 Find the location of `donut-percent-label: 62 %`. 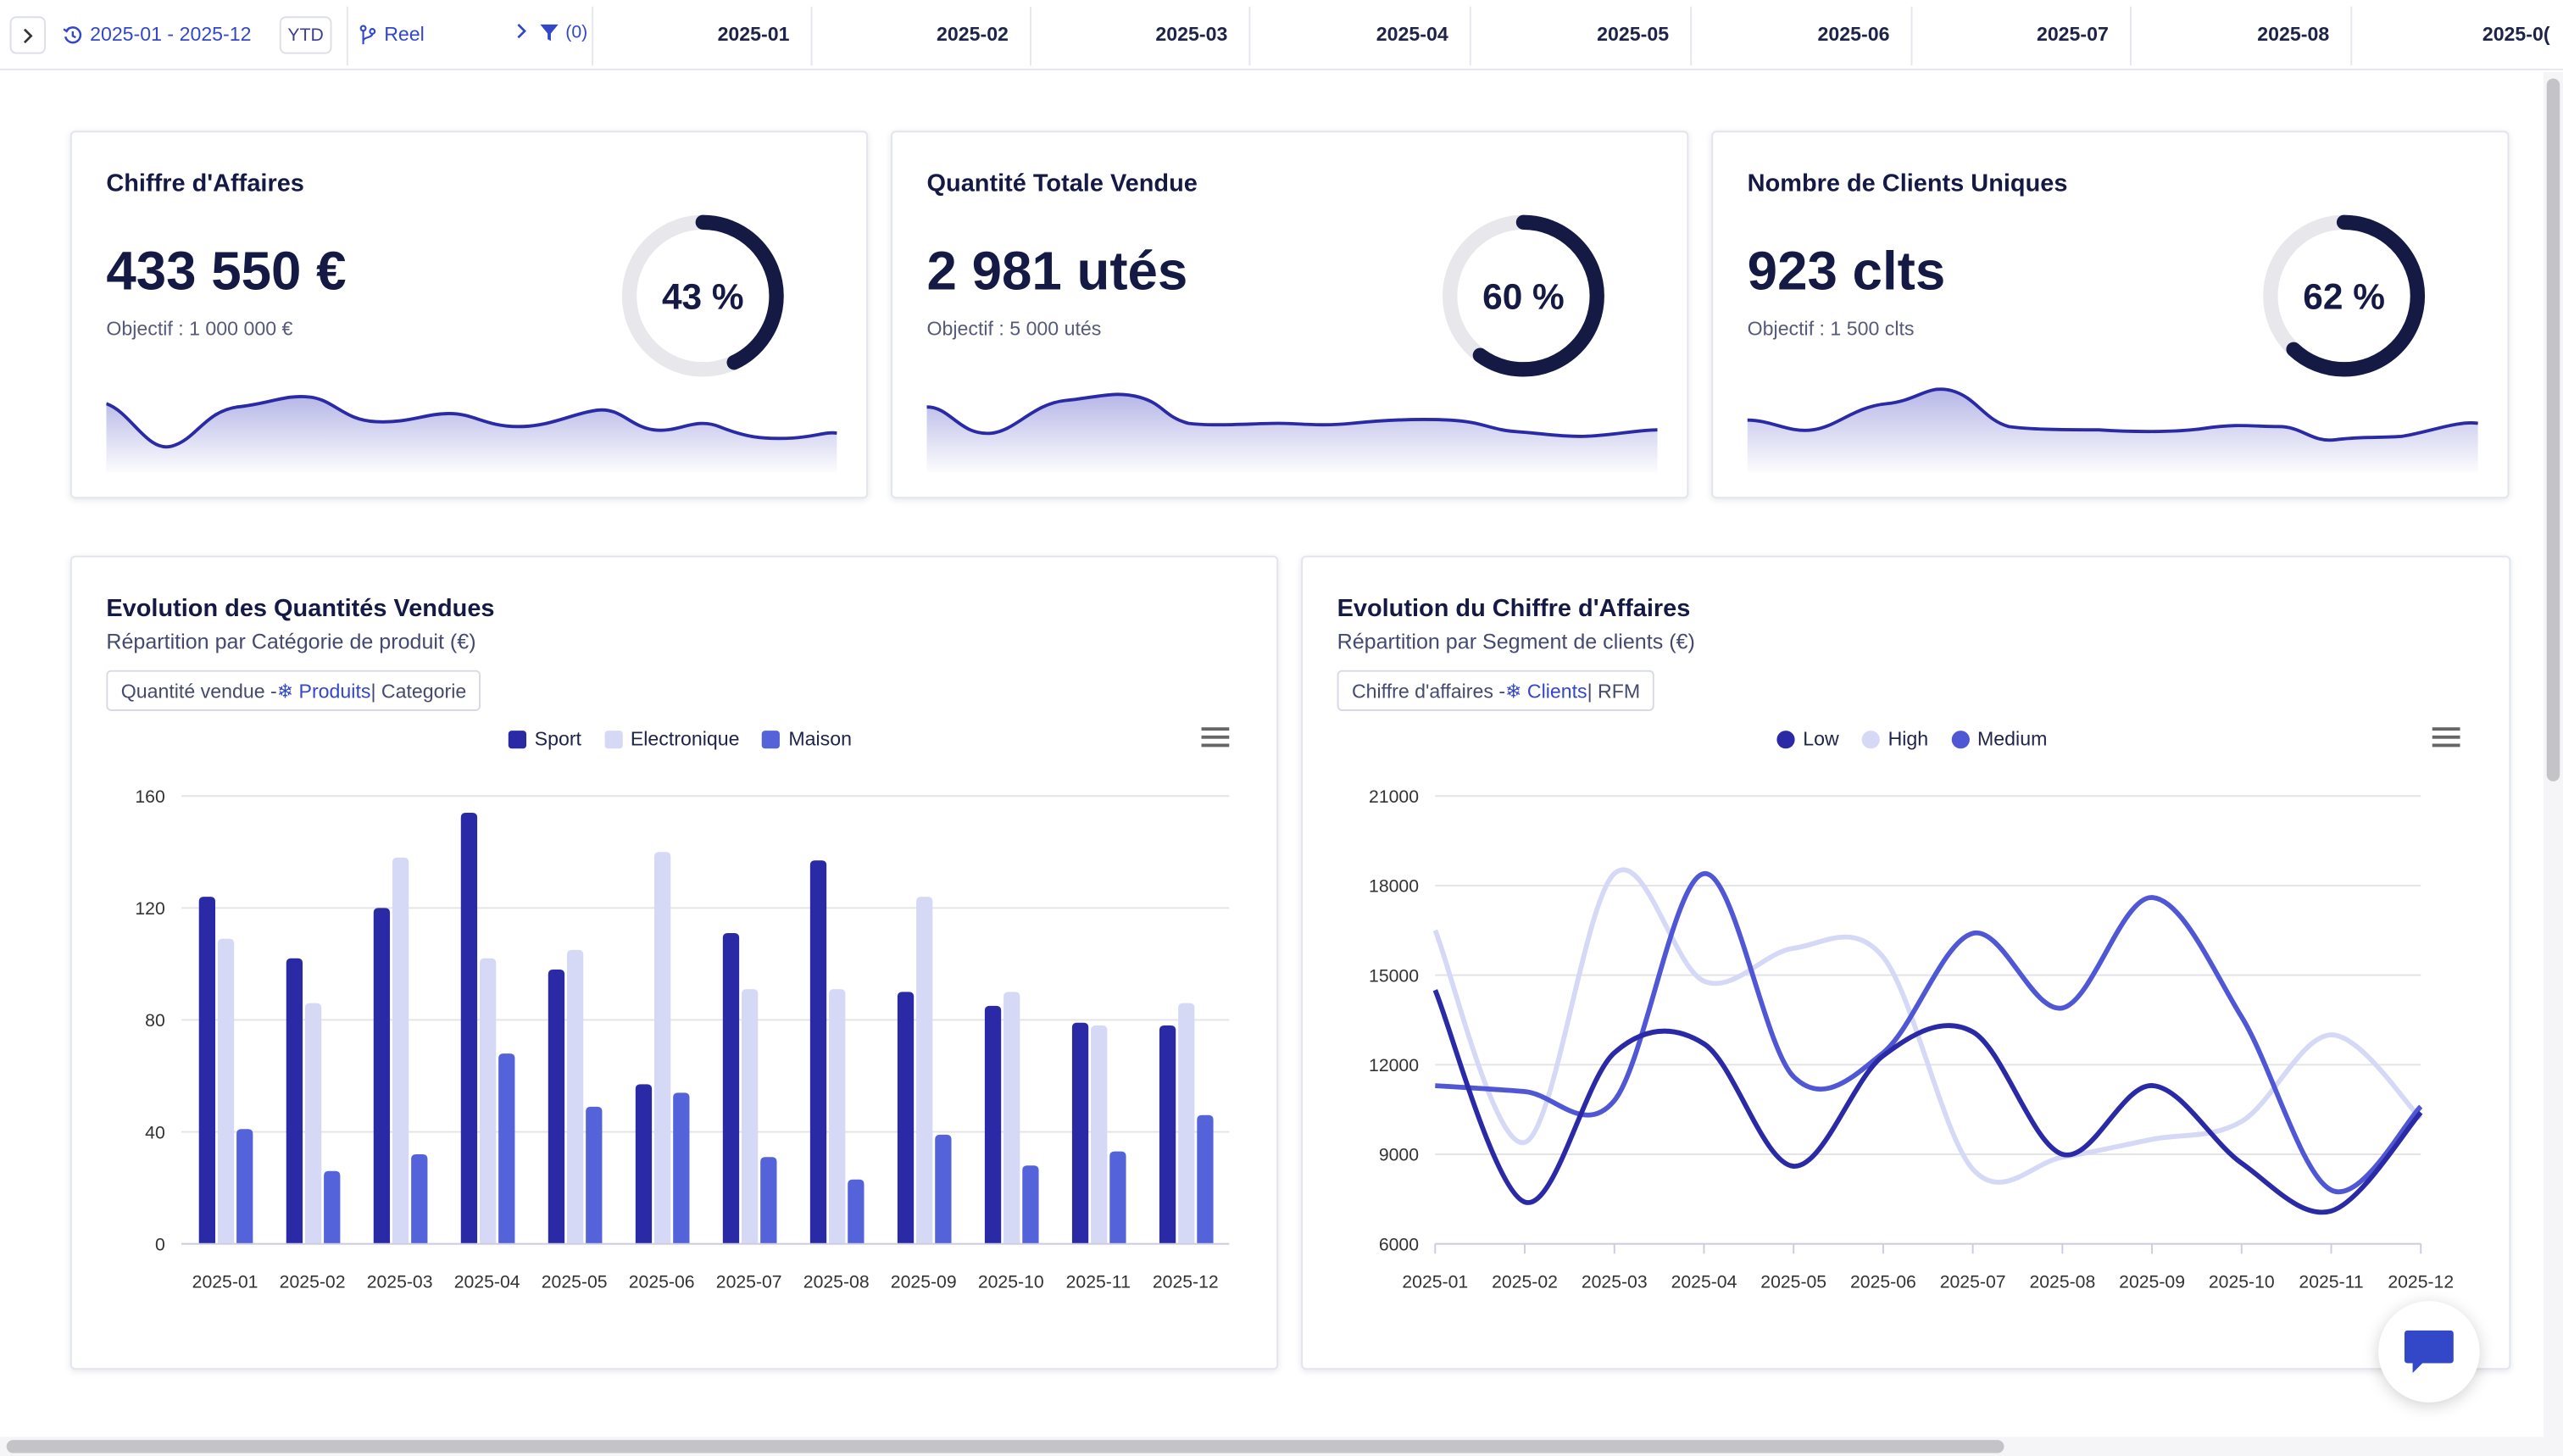

donut-percent-label: 62 % is located at coordinates (2344, 297).